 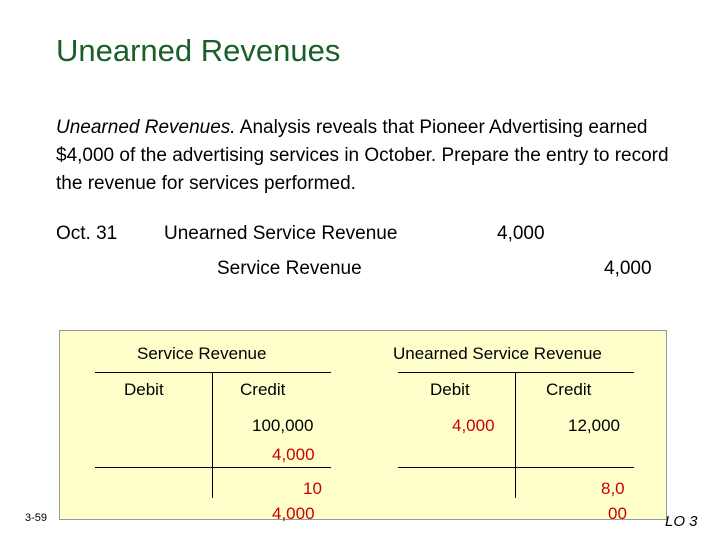 I want to click on slide-title: Unearned Revenues, so click(x=198, y=50).